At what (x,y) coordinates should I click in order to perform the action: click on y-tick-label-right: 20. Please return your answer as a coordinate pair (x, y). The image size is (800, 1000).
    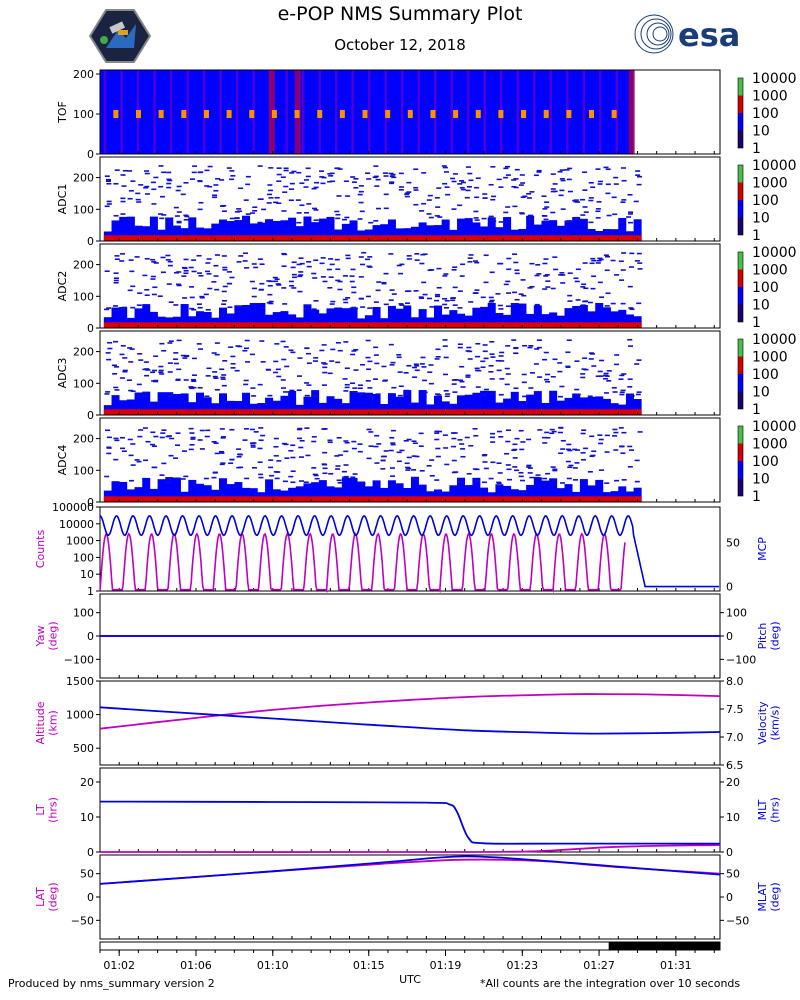
    Looking at the image, I should click on (733, 782).